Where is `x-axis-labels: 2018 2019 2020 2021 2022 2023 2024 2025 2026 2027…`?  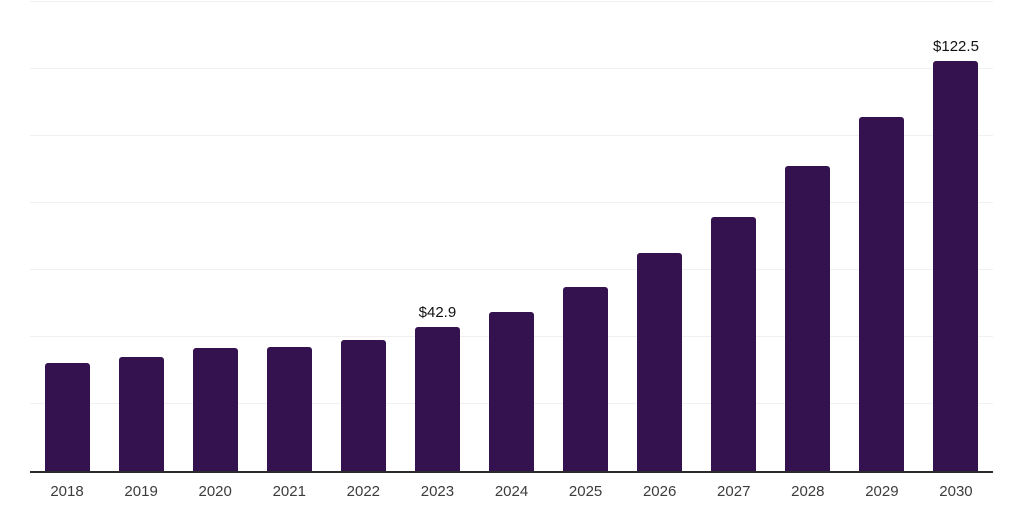 x-axis-labels: 2018 2019 2020 2021 2022 2023 2024 2025 2026 2027… is located at coordinates (511, 491).